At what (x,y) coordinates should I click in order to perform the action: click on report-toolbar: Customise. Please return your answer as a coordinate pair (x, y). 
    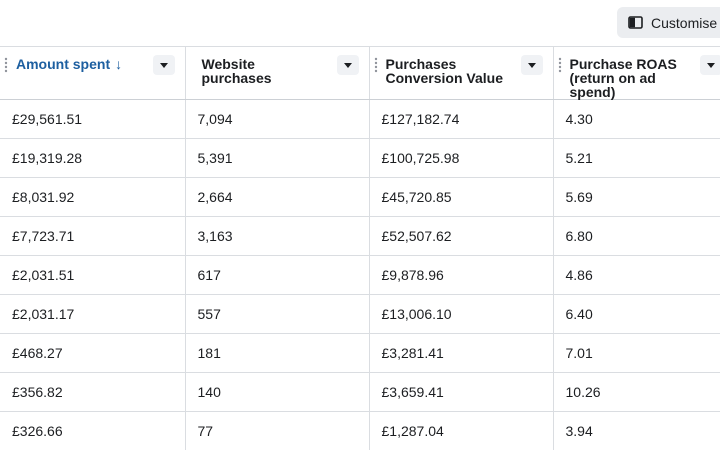
    Looking at the image, I should click on (360, 23).